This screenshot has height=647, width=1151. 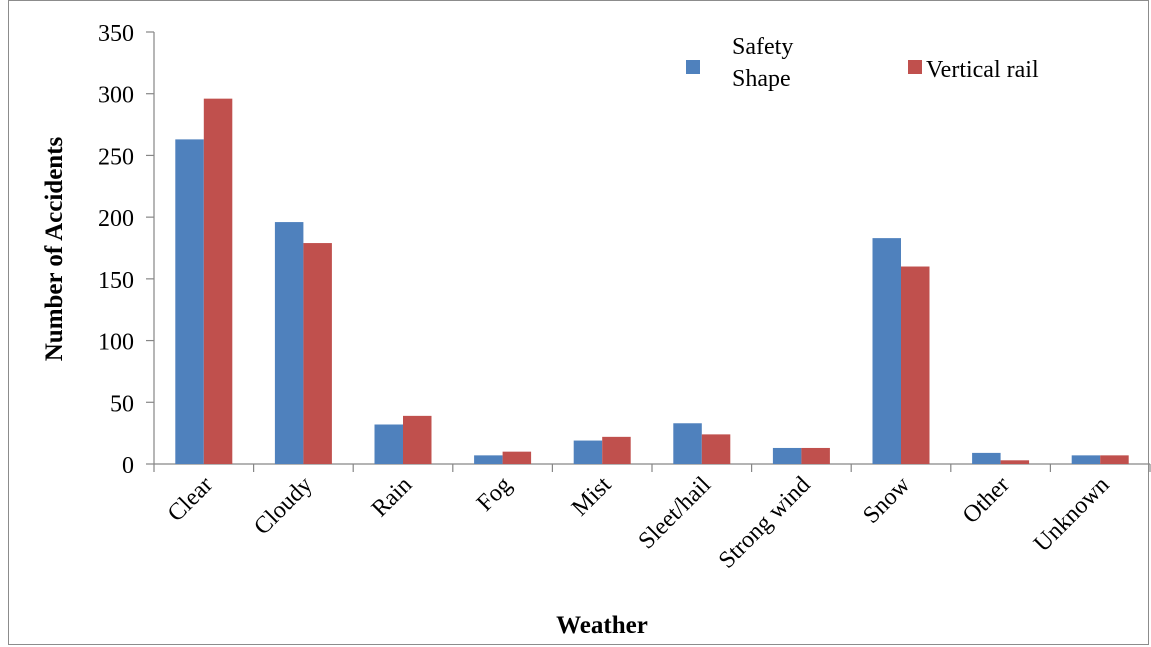 I want to click on legend-swatch-safety-shape, so click(x=693, y=67).